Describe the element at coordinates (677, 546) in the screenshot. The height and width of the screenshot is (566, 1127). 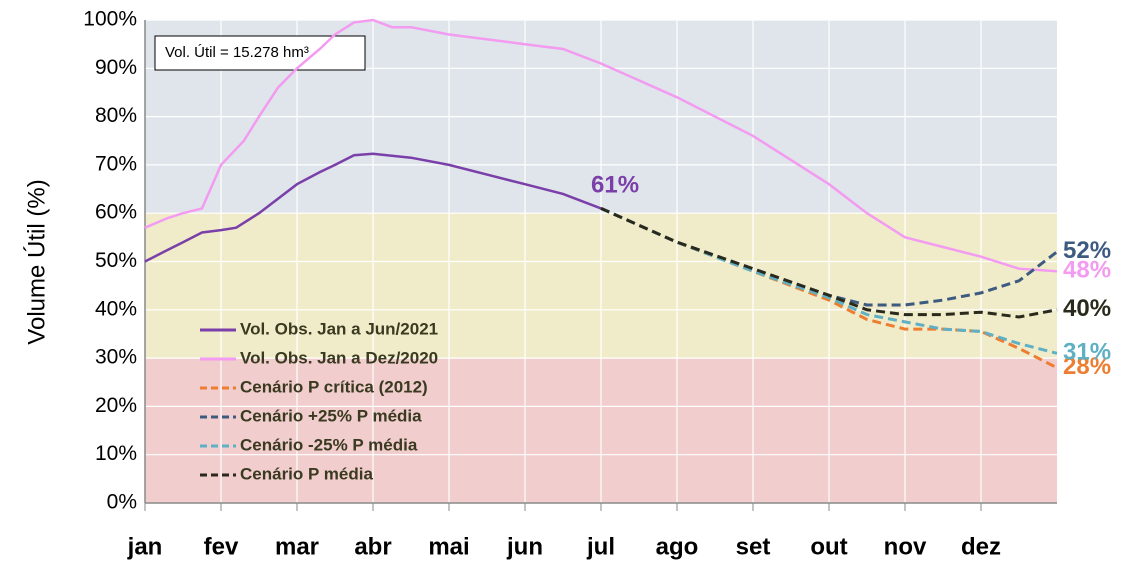
I see `x-tick-label: ago` at that location.